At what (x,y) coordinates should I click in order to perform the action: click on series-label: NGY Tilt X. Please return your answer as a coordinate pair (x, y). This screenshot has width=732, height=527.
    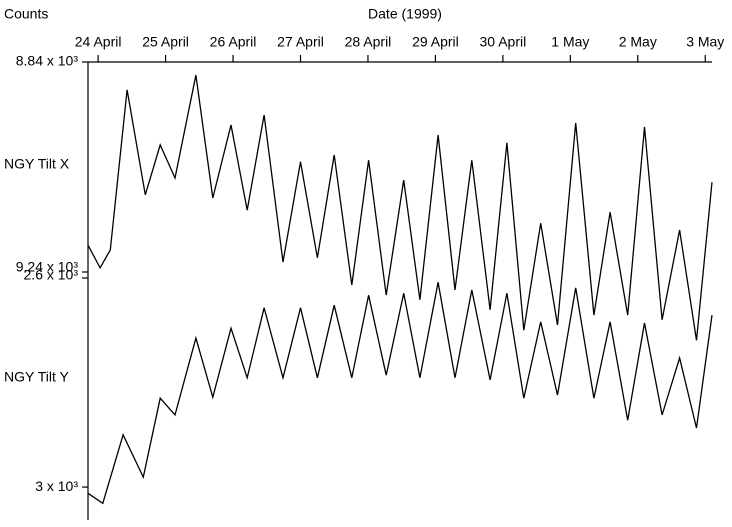
    Looking at the image, I should click on (37, 164).